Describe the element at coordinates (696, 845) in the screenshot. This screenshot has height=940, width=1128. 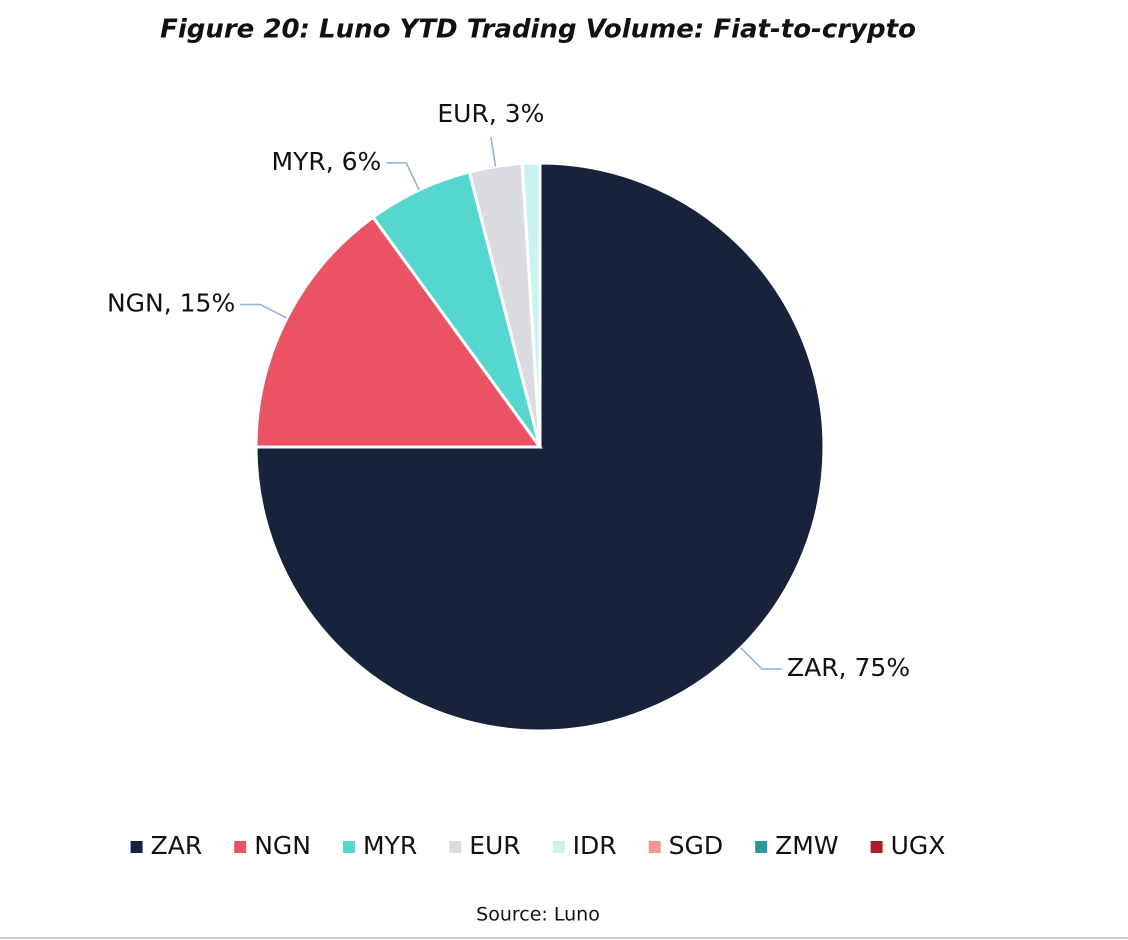
I see `legend-label: SGD` at that location.